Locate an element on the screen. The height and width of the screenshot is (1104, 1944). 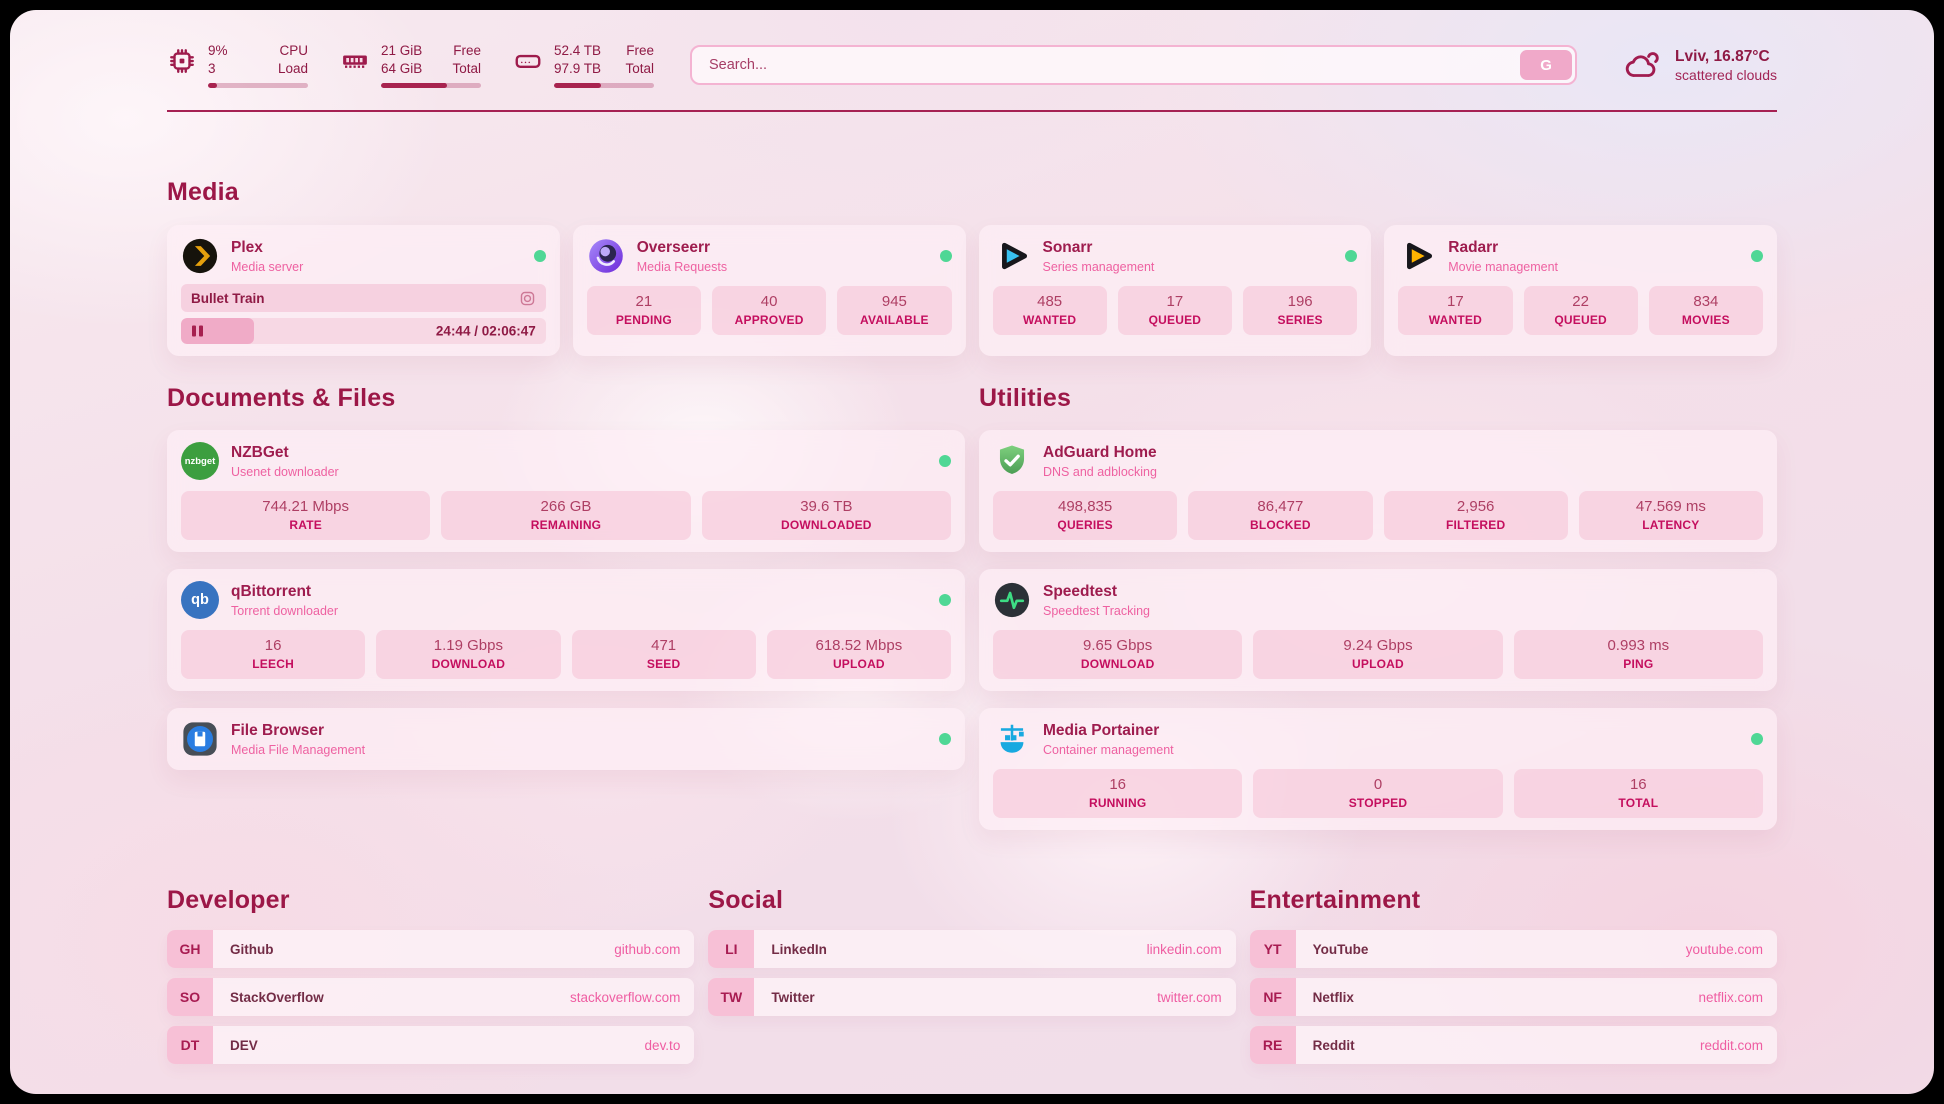
bookmark-abbr: TW is located at coordinates (731, 997).